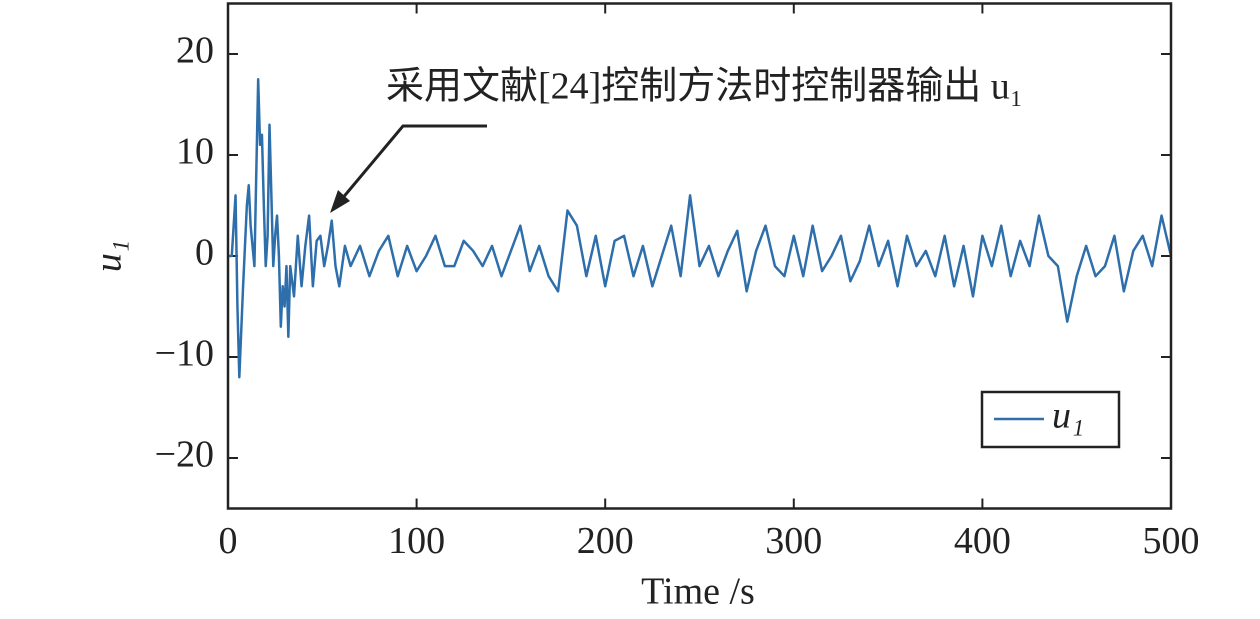  I want to click on x-tick-label: 300, so click(793, 541).